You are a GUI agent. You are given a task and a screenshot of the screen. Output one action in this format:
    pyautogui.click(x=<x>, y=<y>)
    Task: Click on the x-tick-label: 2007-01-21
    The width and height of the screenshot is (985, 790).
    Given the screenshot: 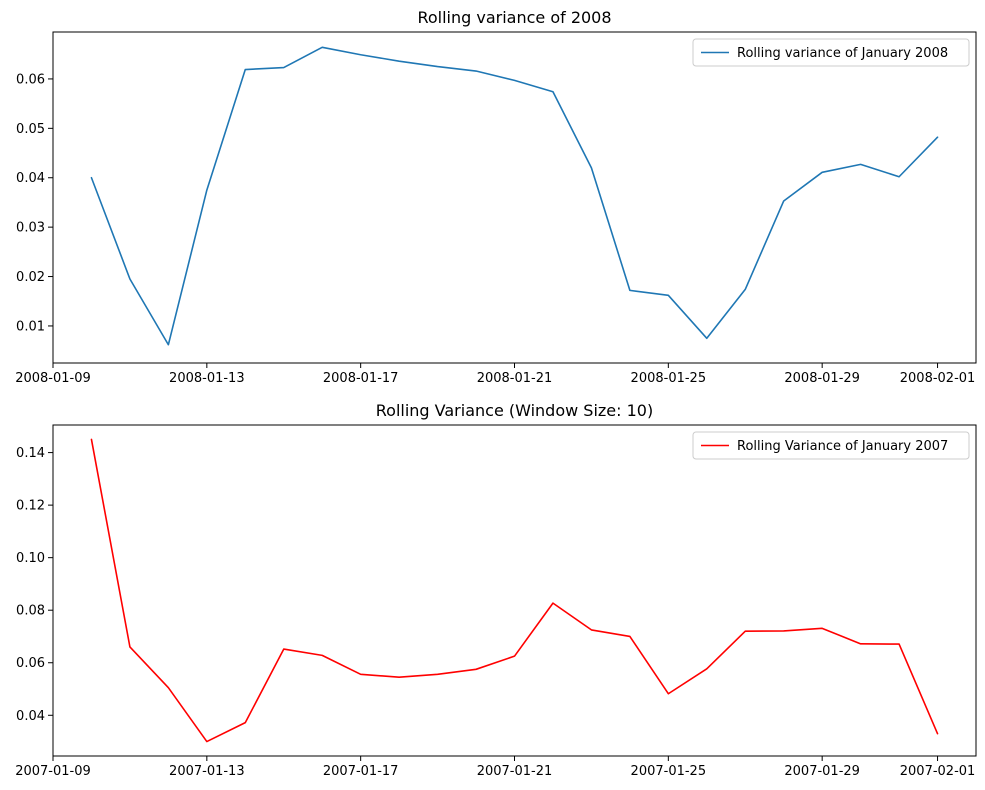 What is the action you would take?
    pyautogui.click(x=515, y=771)
    